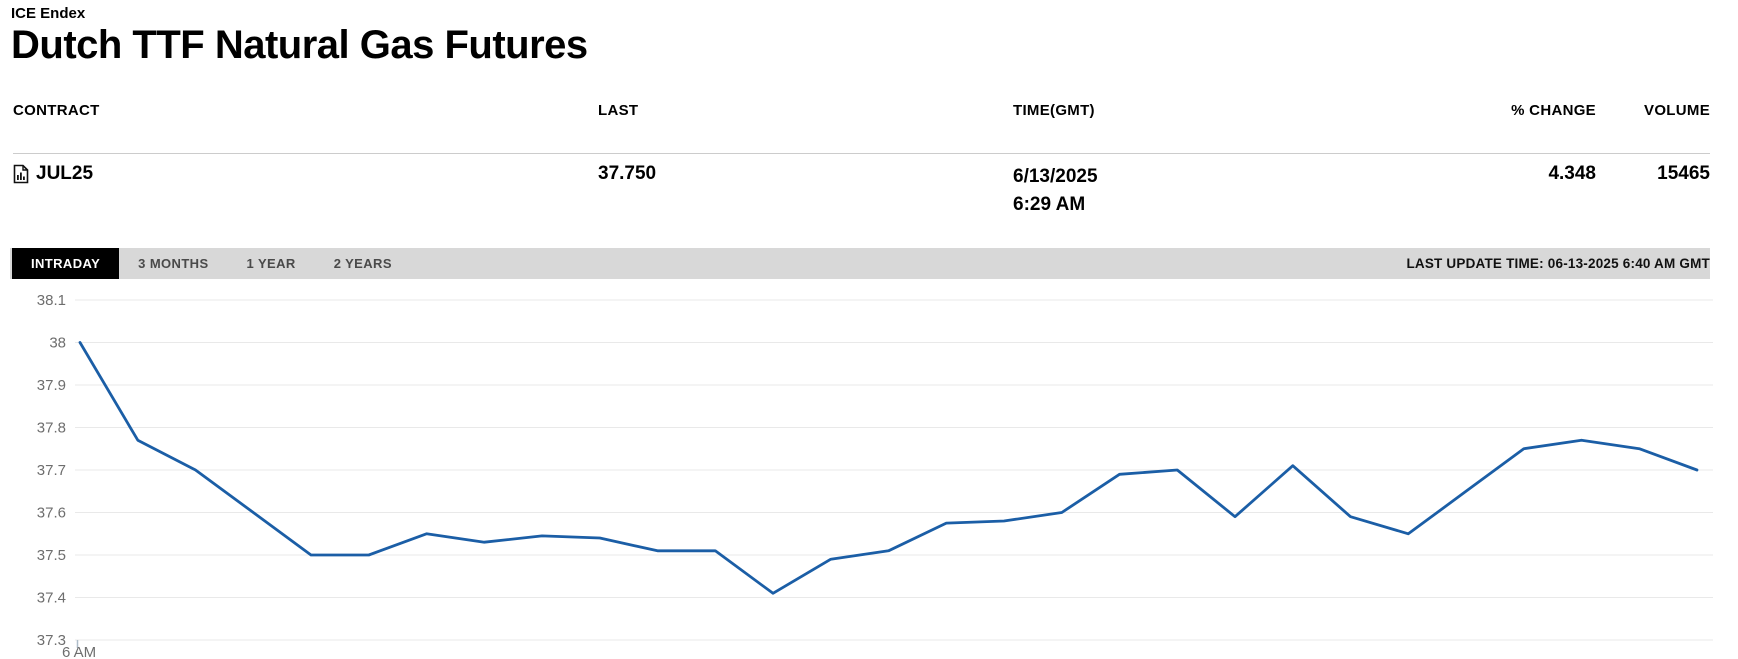 The width and height of the screenshot is (1738, 659). What do you see at coordinates (1677, 110) in the screenshot?
I see `column-header-volume: VOLUME` at bounding box center [1677, 110].